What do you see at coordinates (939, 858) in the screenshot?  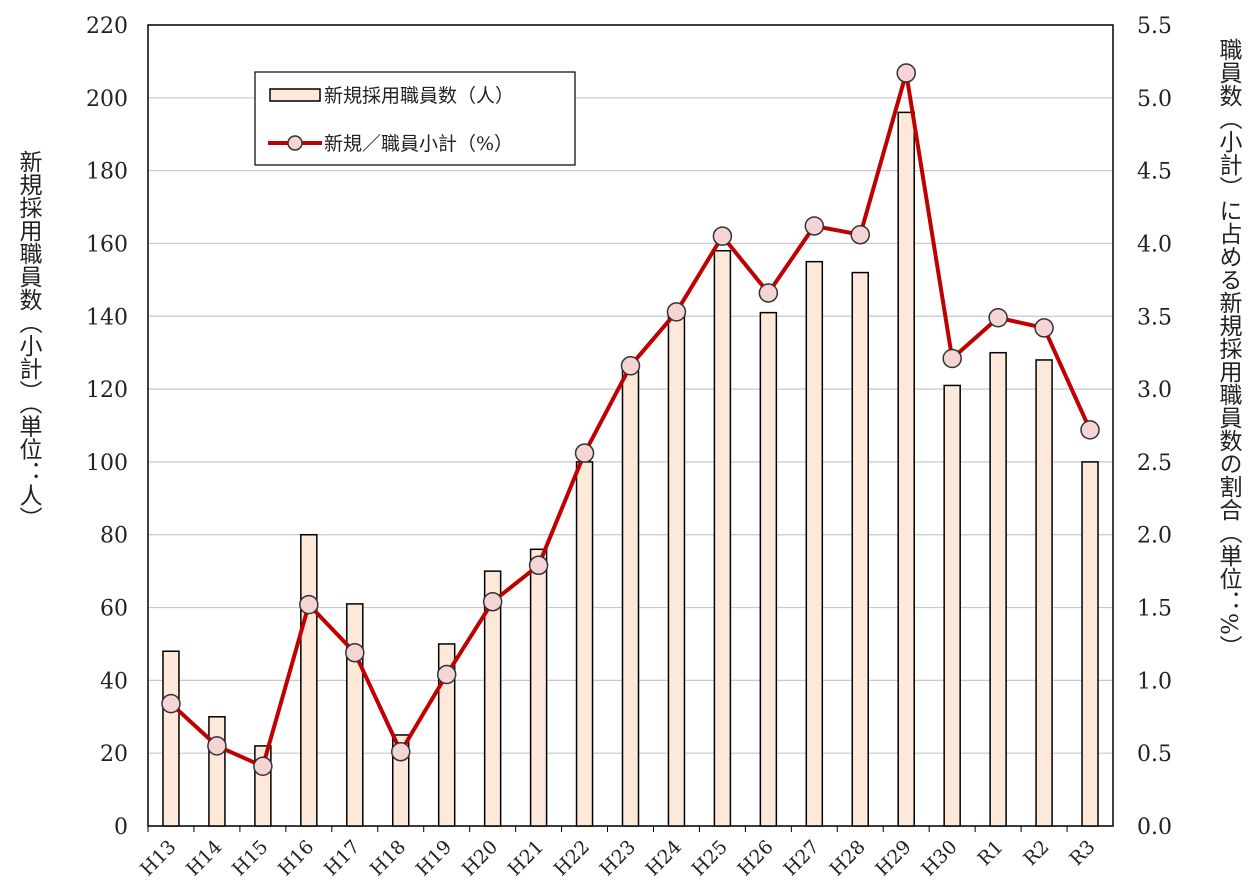 I see `x-tick-label: H30` at bounding box center [939, 858].